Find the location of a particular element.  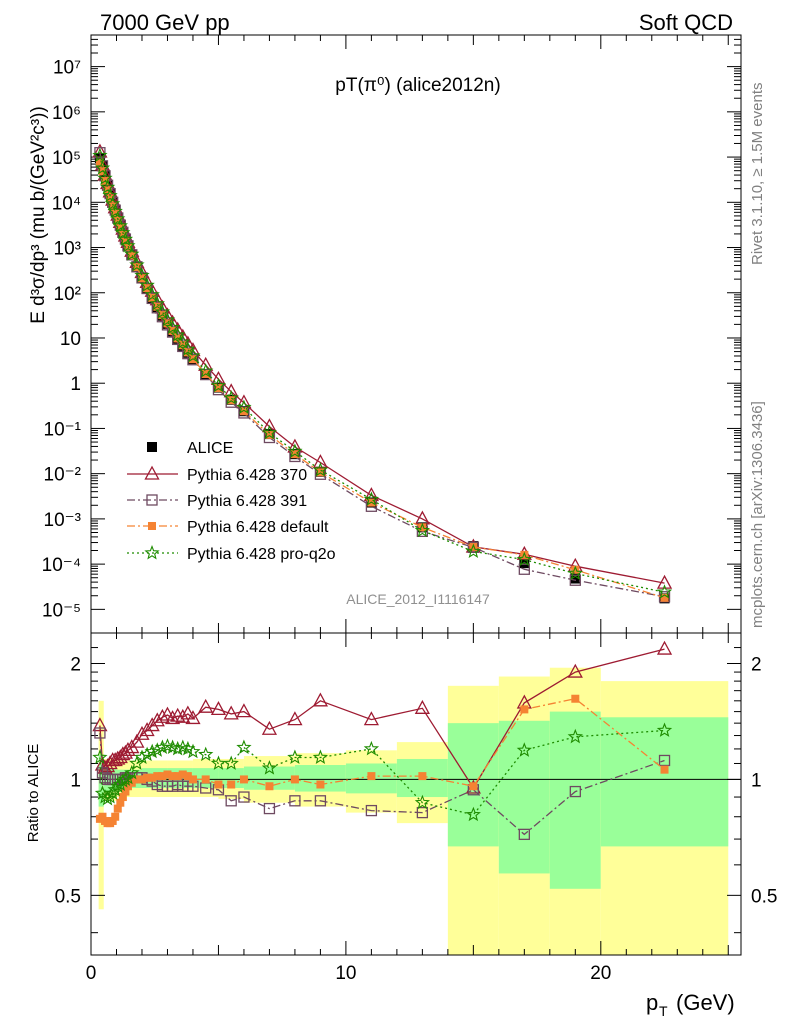

svg-text: p is located at coordinates (652, 1002).